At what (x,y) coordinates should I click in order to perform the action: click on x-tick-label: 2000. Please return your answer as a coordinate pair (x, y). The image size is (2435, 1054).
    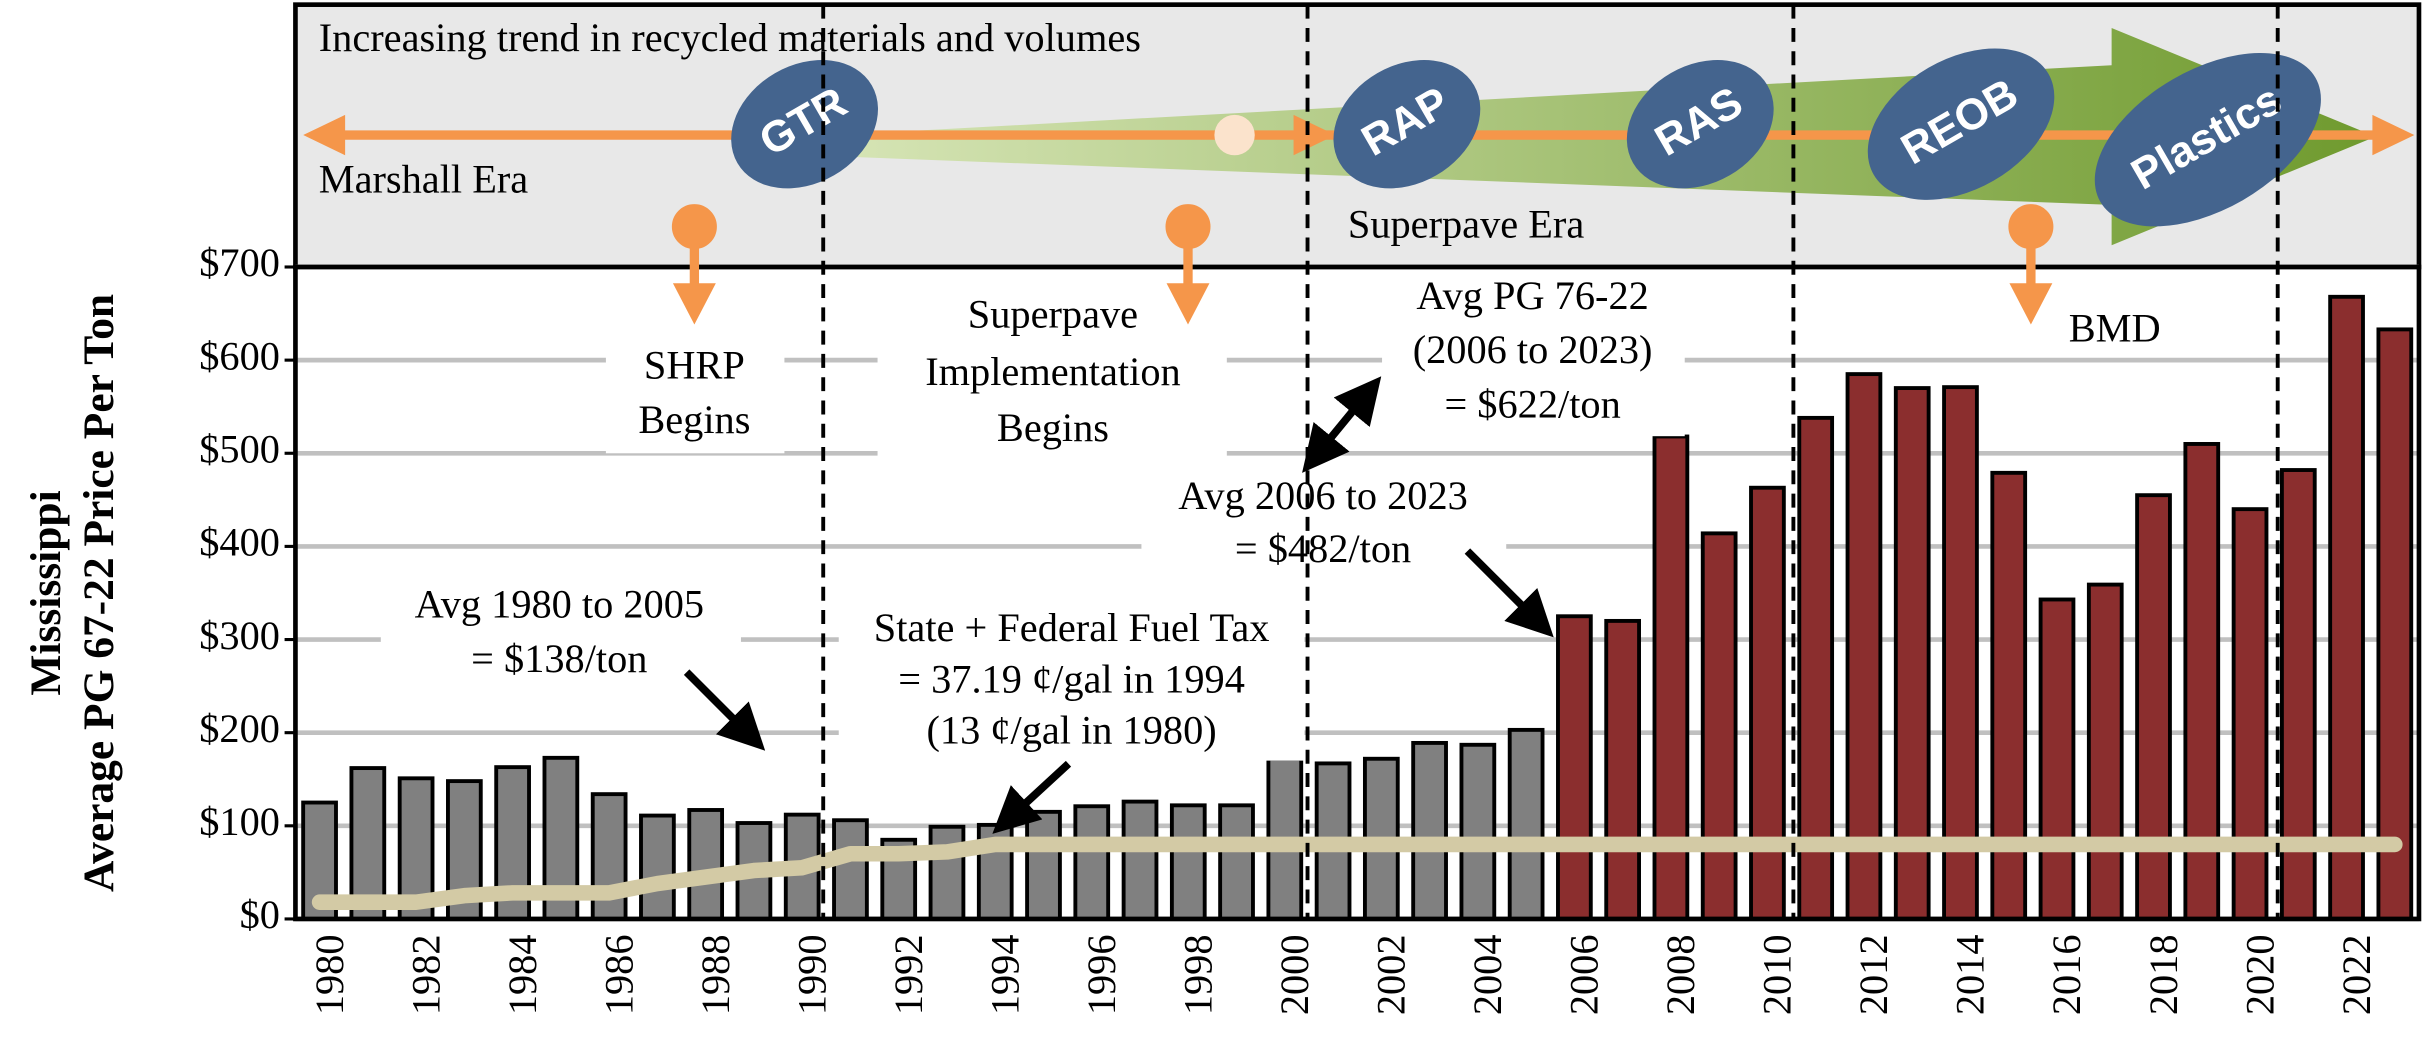
    Looking at the image, I should click on (1294, 974).